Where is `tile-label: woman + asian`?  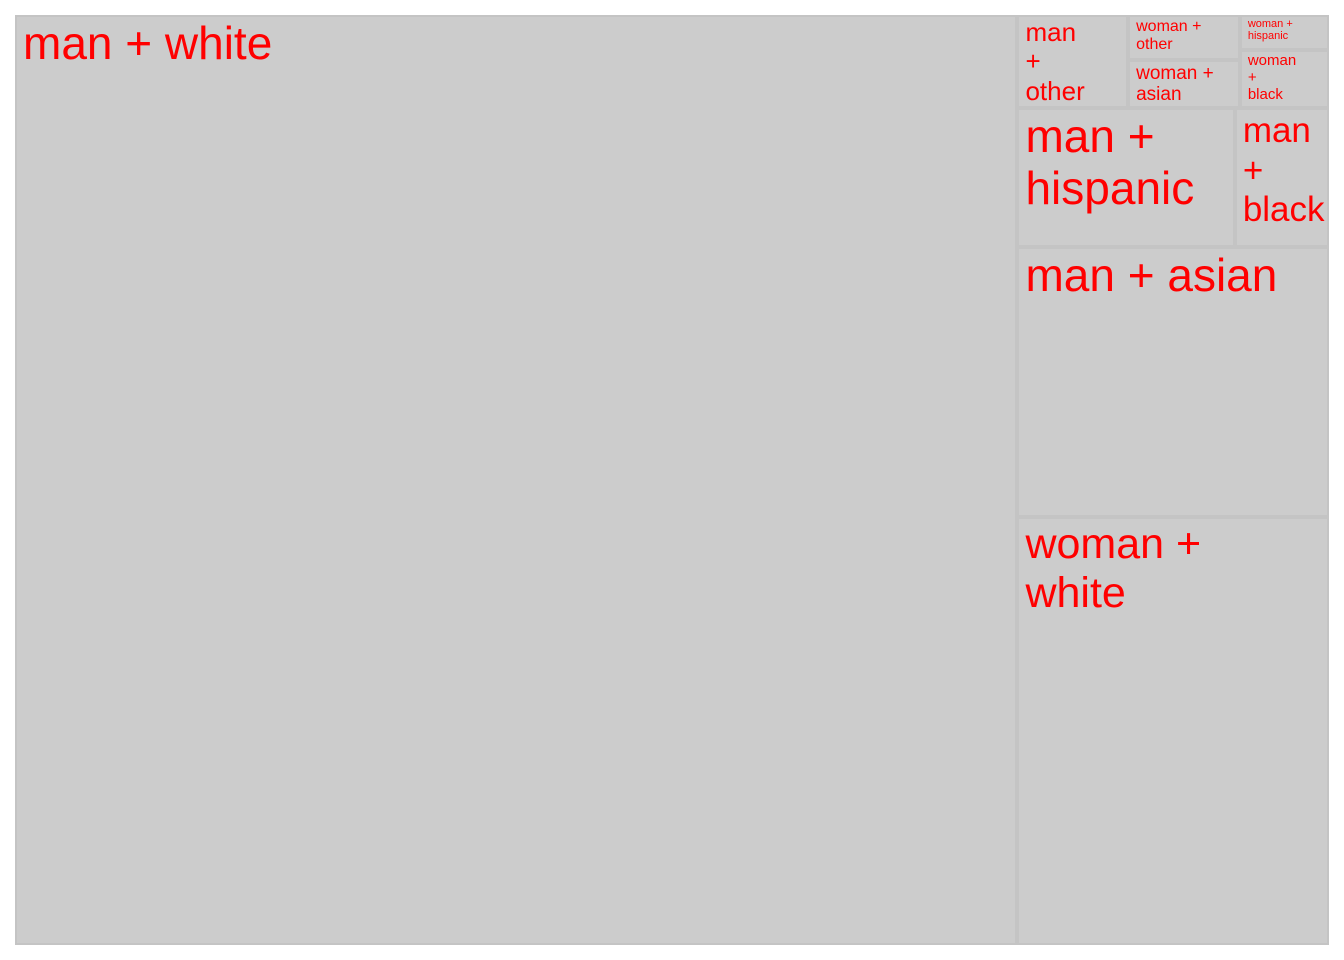 tile-label: woman + asian is located at coordinates (1175, 84).